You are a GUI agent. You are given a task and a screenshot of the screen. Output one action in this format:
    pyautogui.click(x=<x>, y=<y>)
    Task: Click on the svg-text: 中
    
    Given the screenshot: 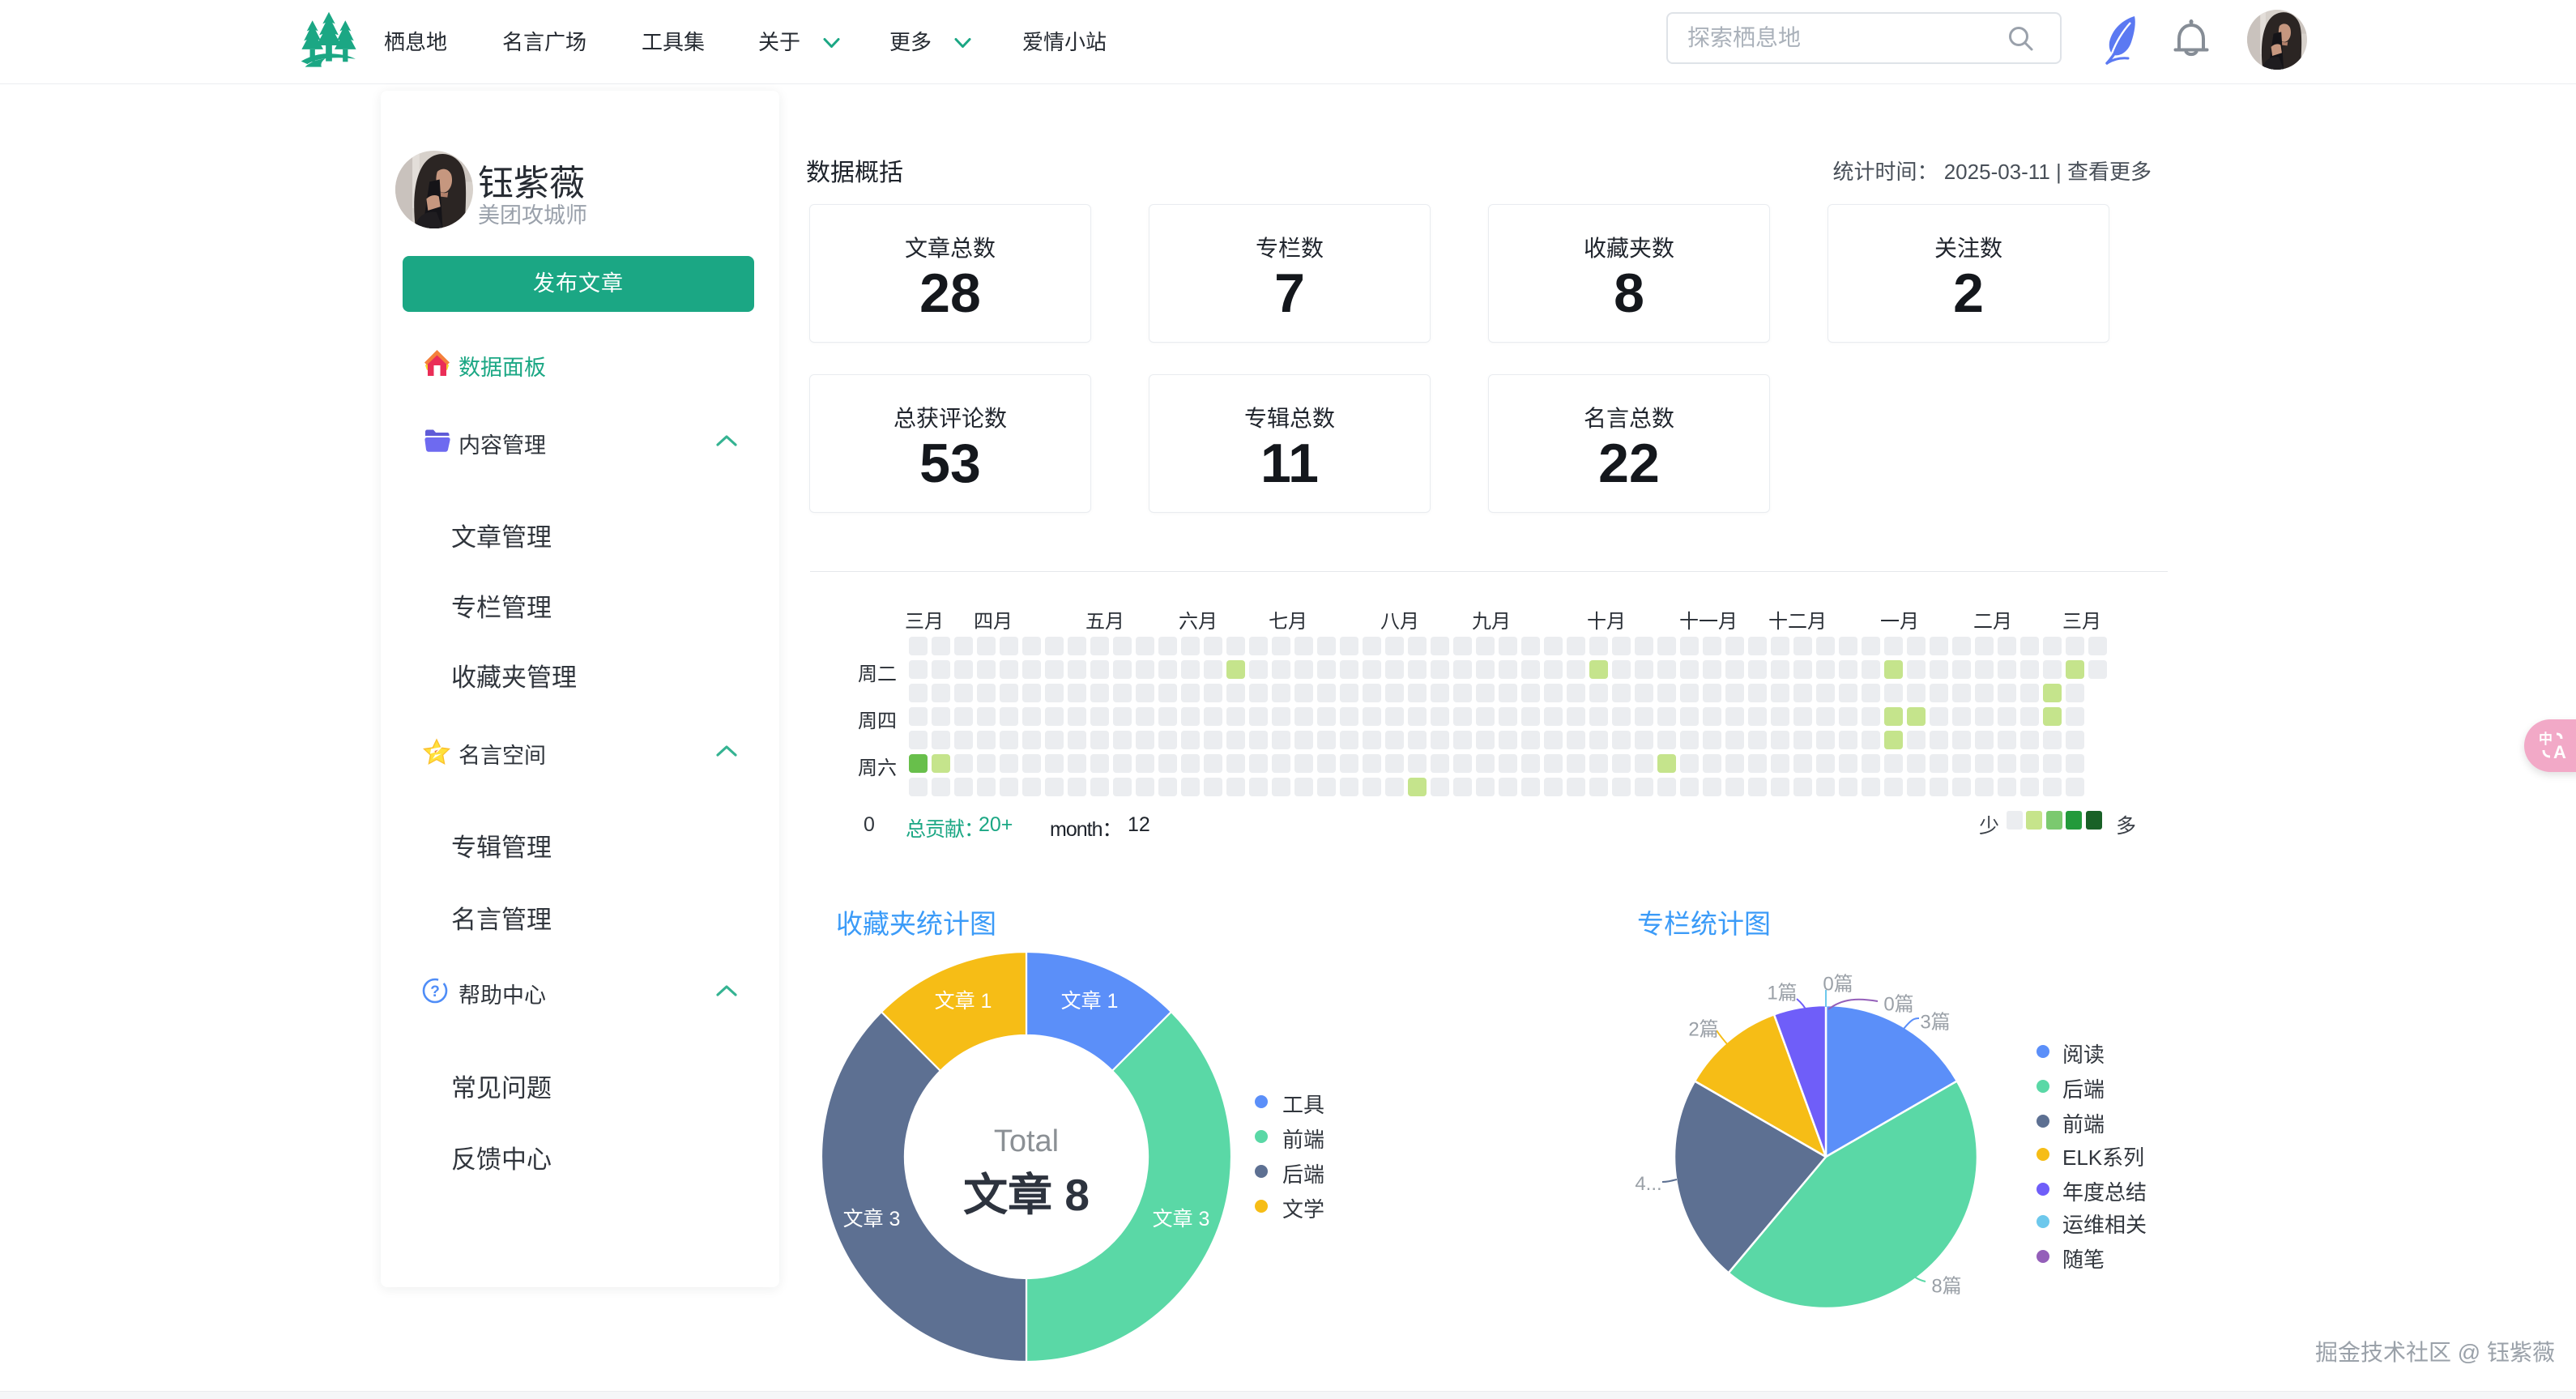 What is the action you would take?
    pyautogui.click(x=2546, y=739)
    